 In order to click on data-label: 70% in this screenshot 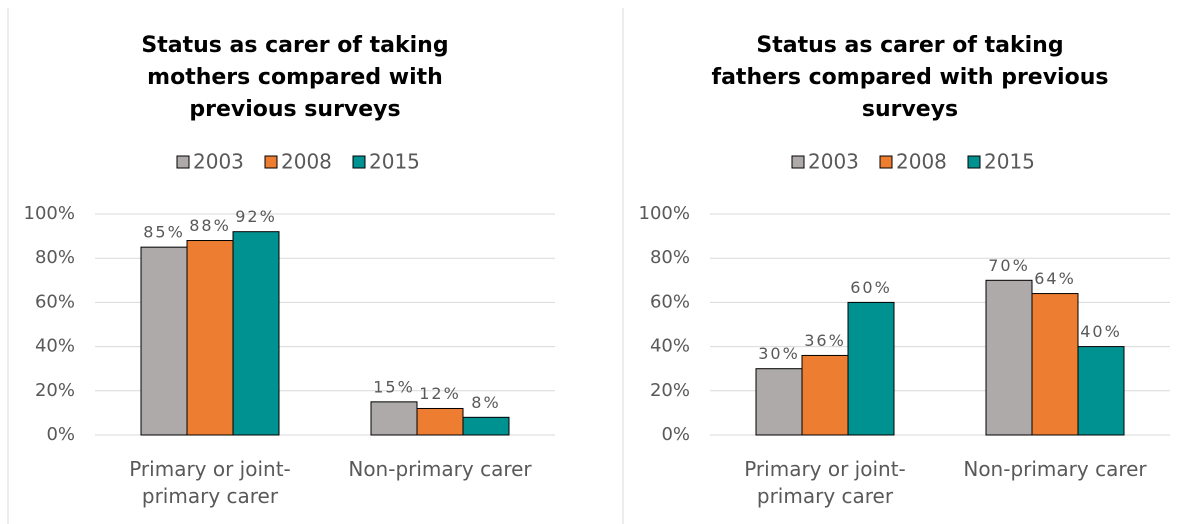, I will do `click(1009, 265)`.